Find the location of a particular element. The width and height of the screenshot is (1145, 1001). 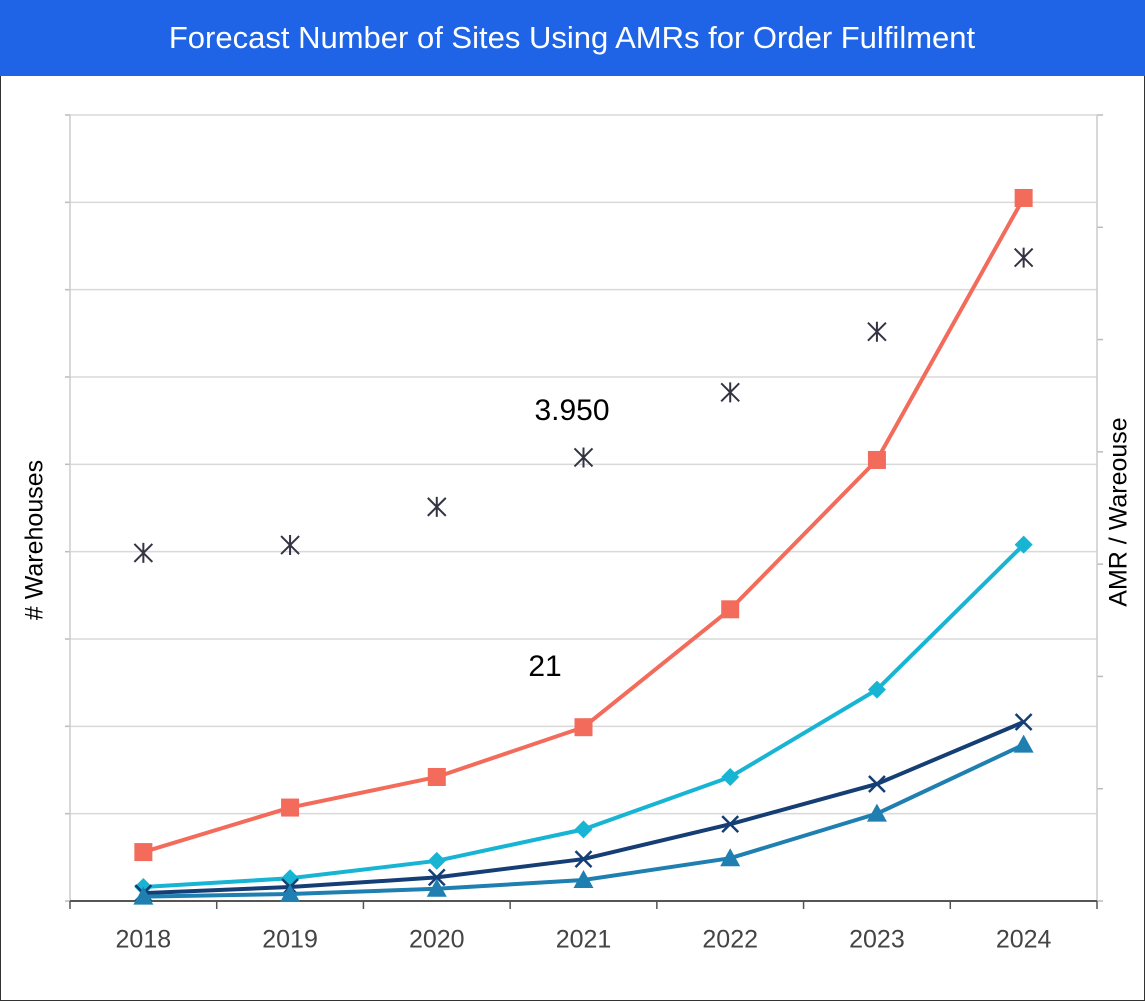

x-tick-label: 2024 is located at coordinates (1024, 940).